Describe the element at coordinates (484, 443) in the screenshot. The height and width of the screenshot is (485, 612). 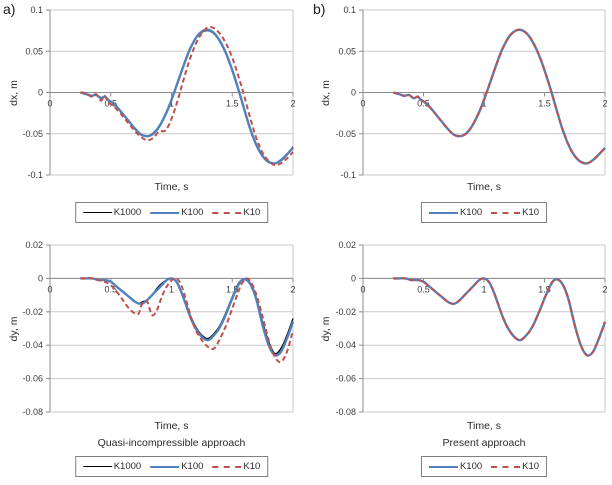
I see `approach-caption: Present approach` at that location.